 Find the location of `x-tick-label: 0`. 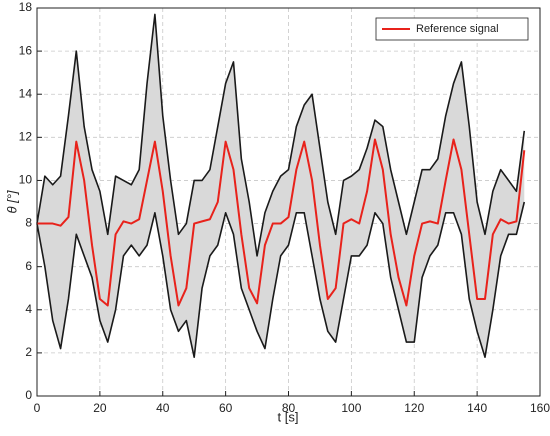

x-tick-label: 0 is located at coordinates (37, 408).